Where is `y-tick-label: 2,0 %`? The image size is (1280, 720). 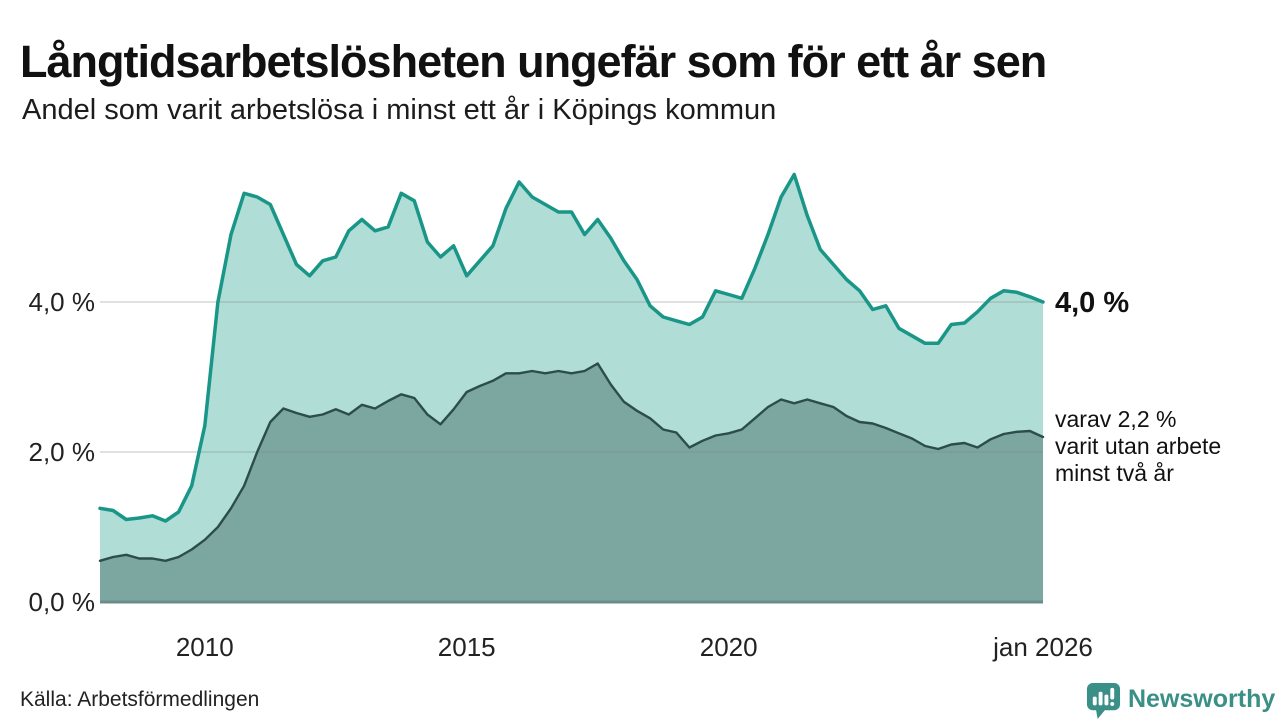
y-tick-label: 2,0 % is located at coordinates (62, 452).